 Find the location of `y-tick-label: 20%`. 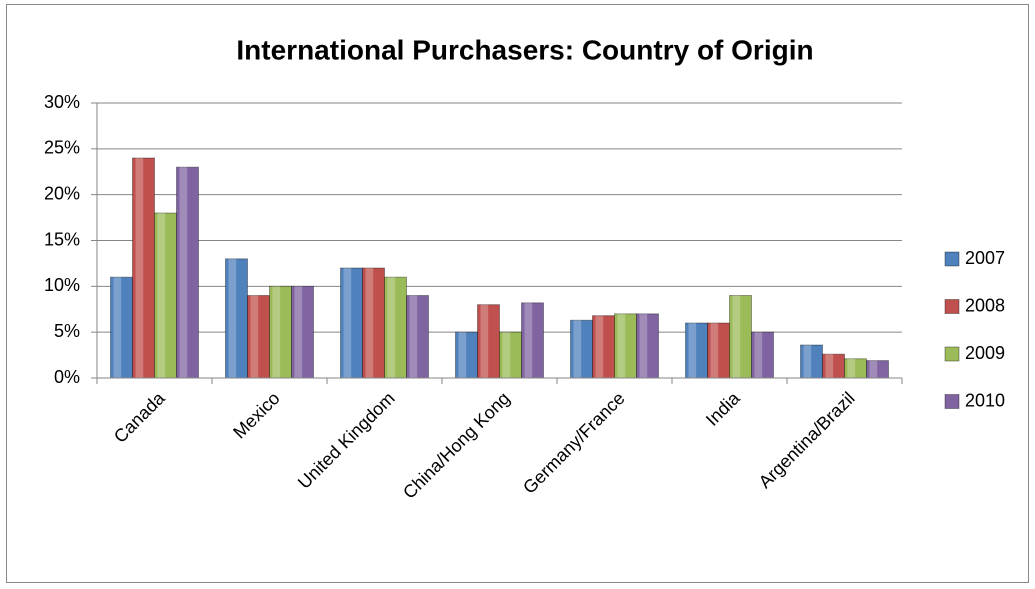

y-tick-label: 20% is located at coordinates (62, 193).